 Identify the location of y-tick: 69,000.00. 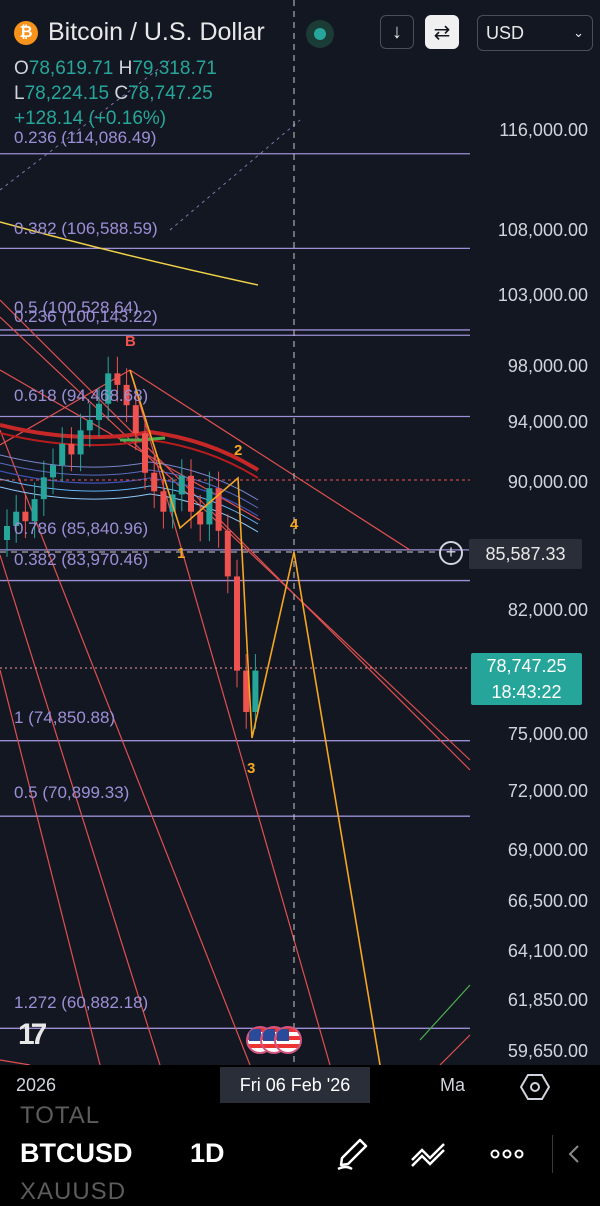
(547, 850).